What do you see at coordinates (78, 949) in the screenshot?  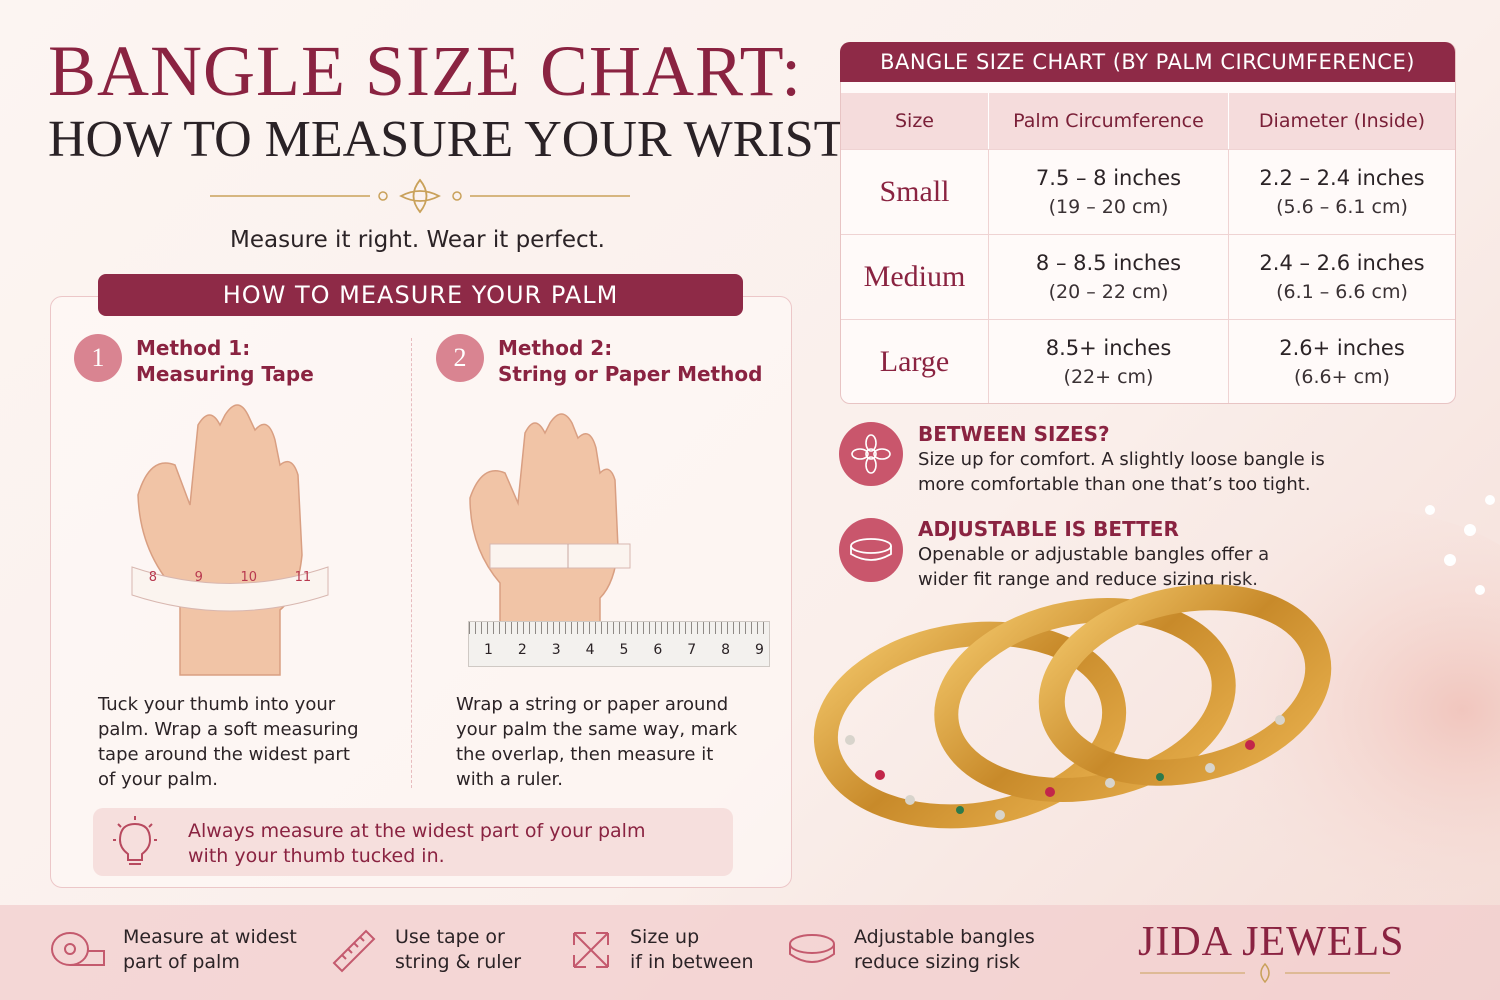 I see `tape-icon` at bounding box center [78, 949].